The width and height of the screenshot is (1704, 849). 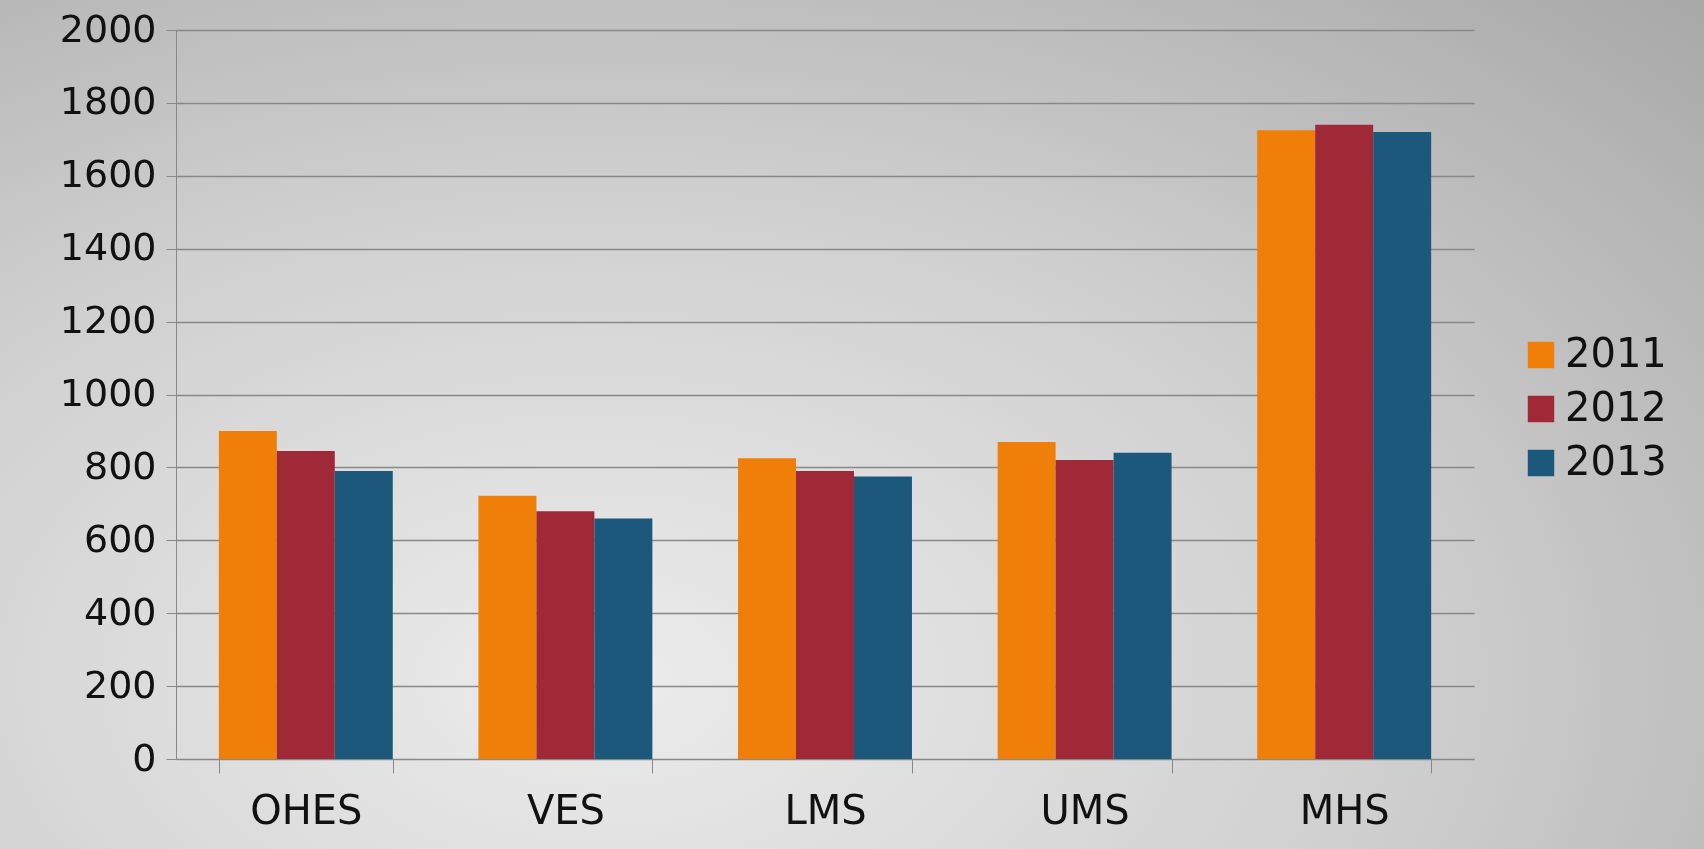 I want to click on y-tick-label: 1000, so click(x=108, y=393).